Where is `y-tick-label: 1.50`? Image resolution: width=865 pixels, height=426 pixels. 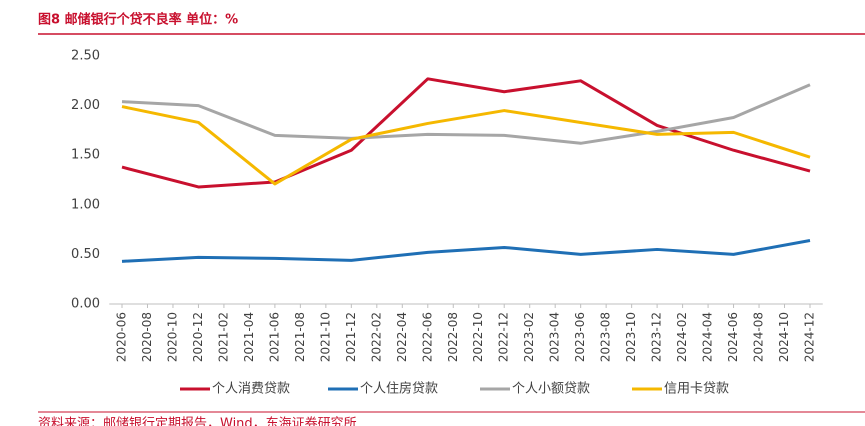
y-tick-label: 1.50 is located at coordinates (85, 155).